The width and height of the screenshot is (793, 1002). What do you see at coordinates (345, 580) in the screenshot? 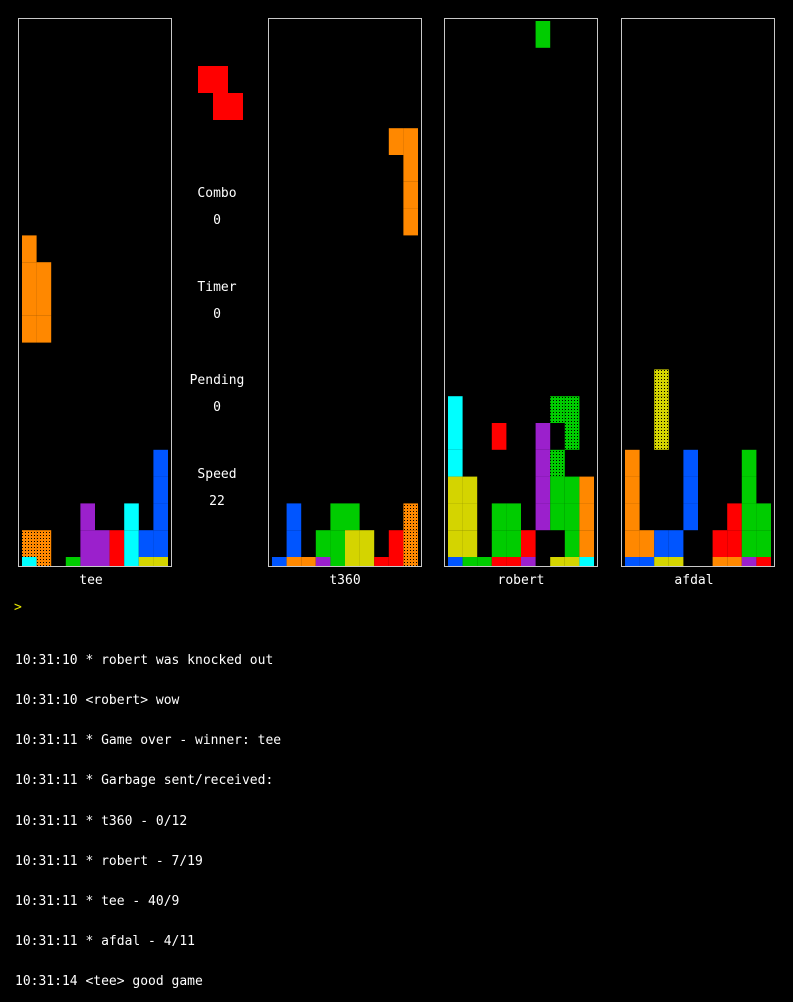
I see `player-name-t360: t360` at bounding box center [345, 580].